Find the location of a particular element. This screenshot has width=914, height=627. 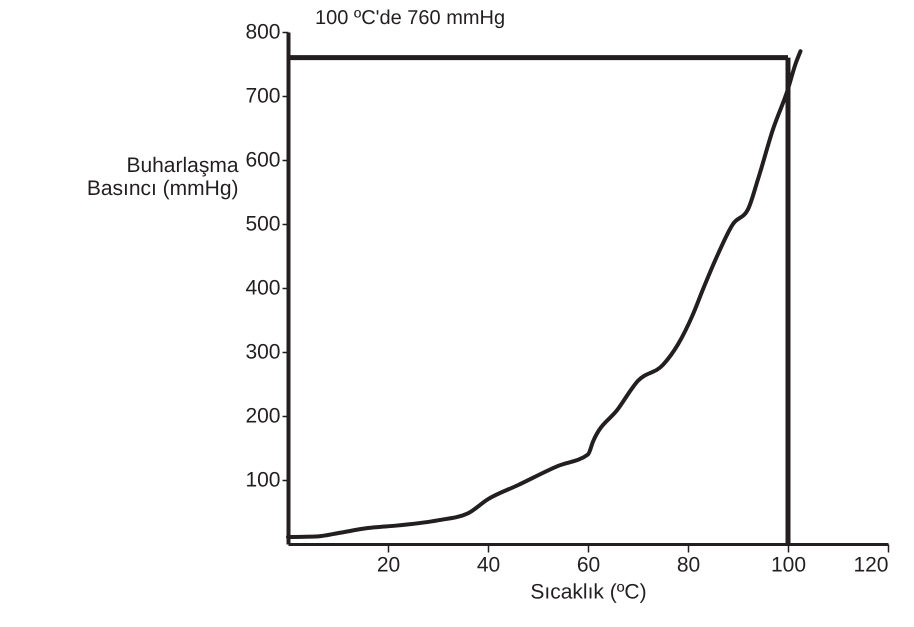

x-axis-title: Sıcaklık (ºC) is located at coordinates (588, 592).